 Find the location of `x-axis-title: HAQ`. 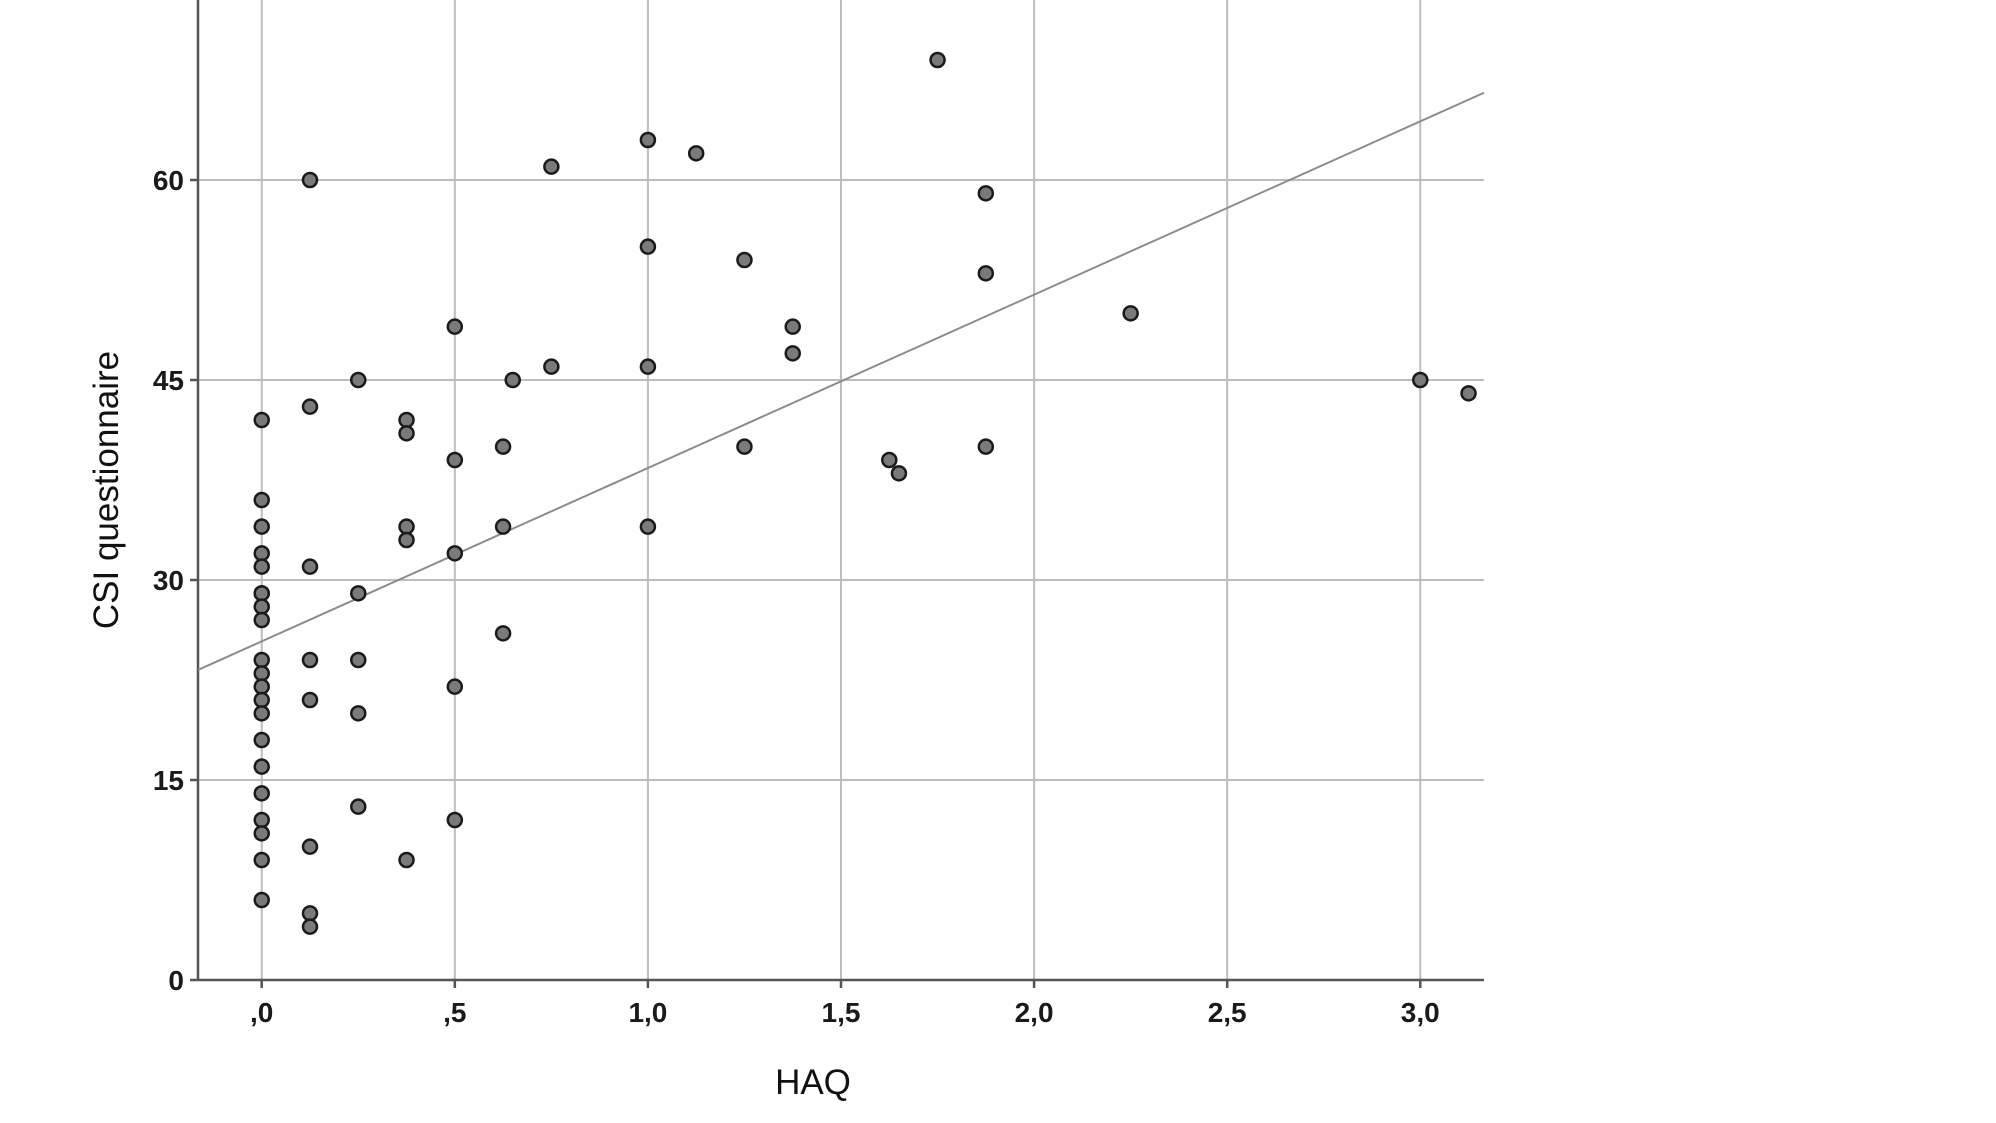

x-axis-title: HAQ is located at coordinates (813, 1082).